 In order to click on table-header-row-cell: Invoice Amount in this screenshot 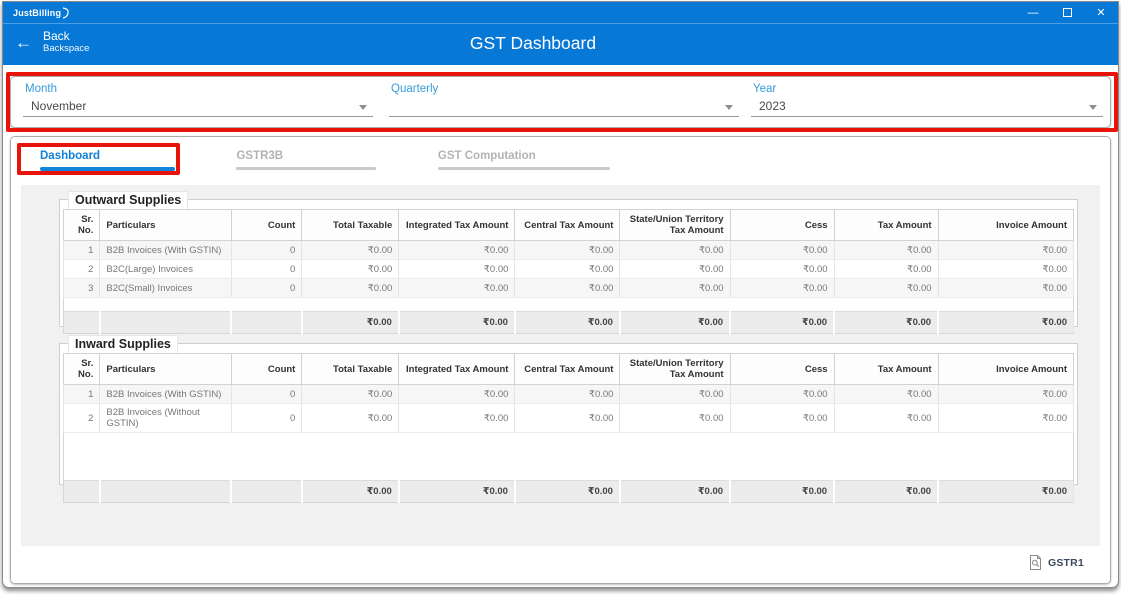, I will do `click(1006, 225)`.